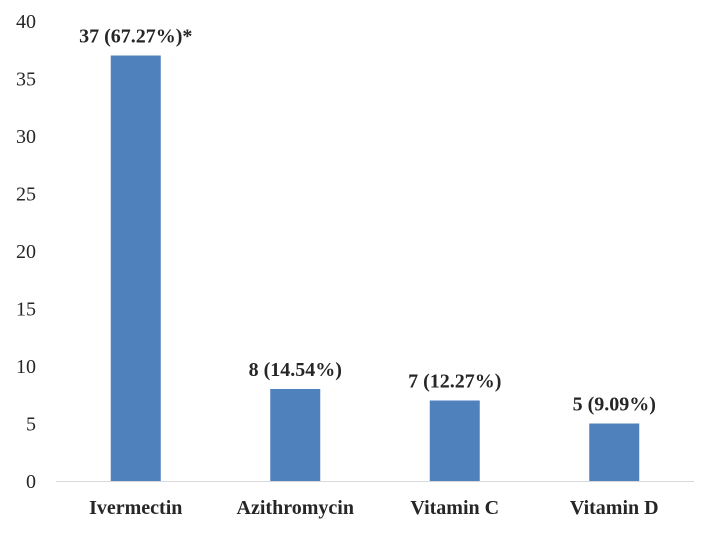  Describe the element at coordinates (454, 440) in the screenshot. I see `bar-vitamin-c` at that location.